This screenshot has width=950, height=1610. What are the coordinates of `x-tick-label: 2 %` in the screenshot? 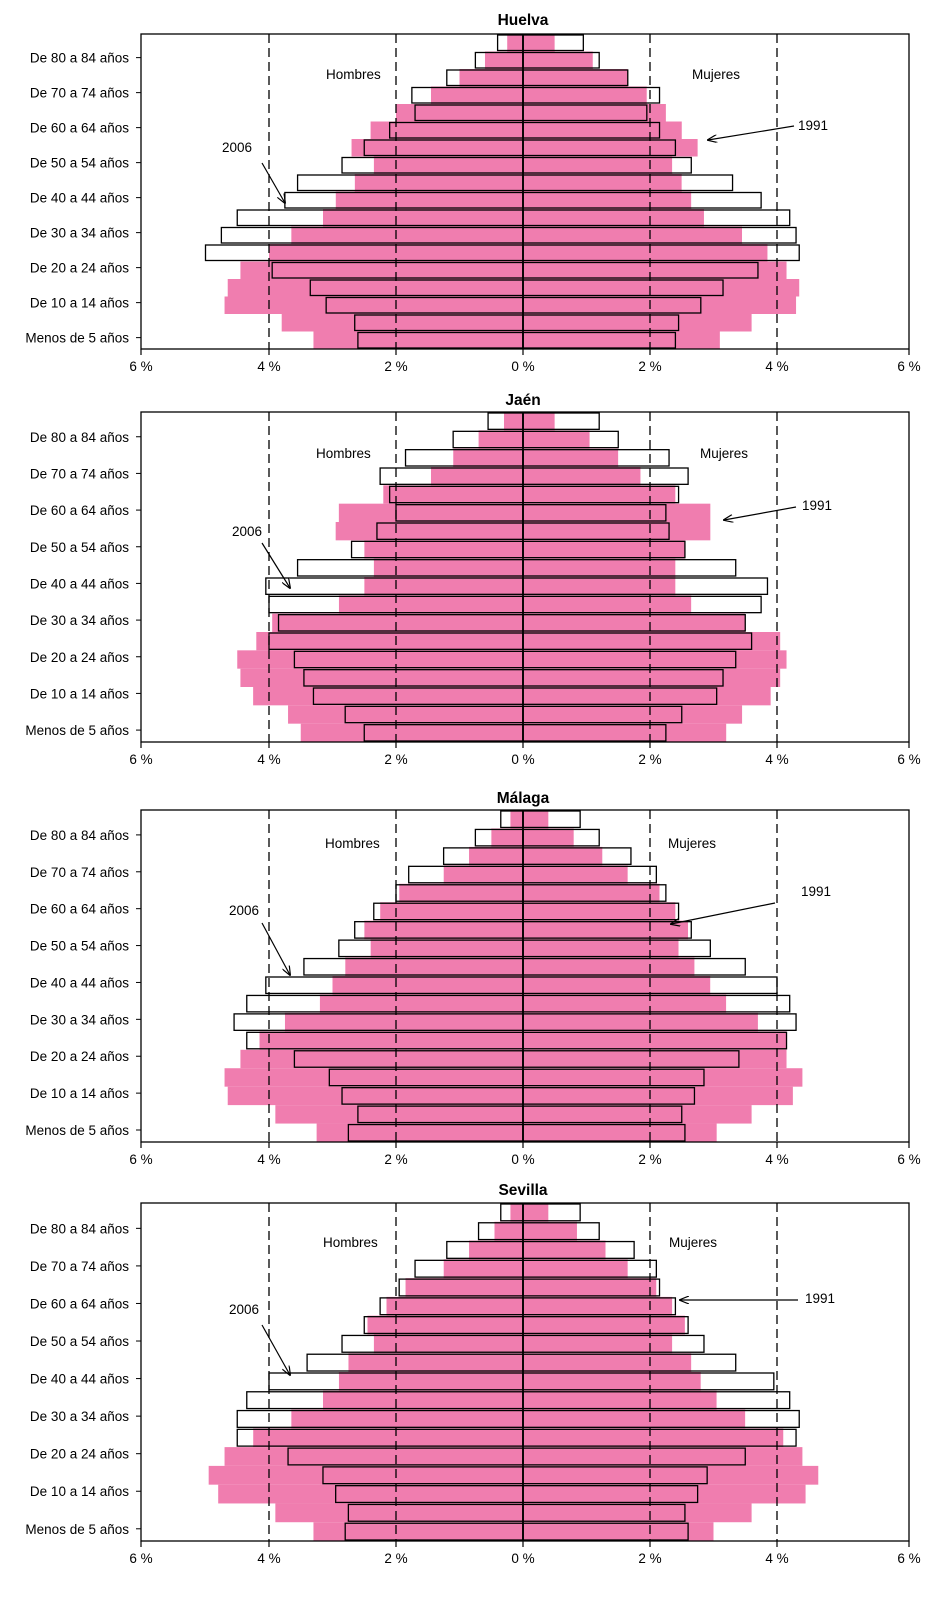 It's located at (395, 759).